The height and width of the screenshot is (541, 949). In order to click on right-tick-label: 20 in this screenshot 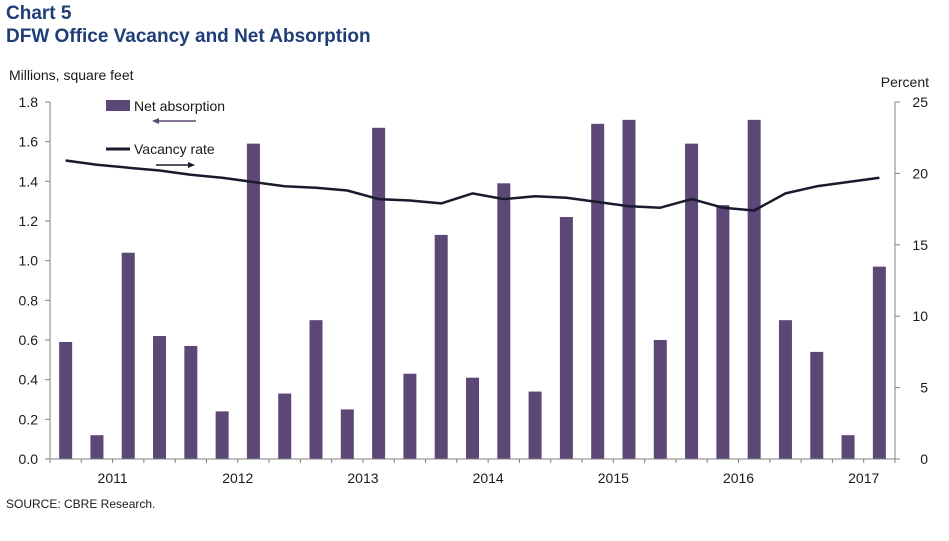, I will do `click(920, 173)`.